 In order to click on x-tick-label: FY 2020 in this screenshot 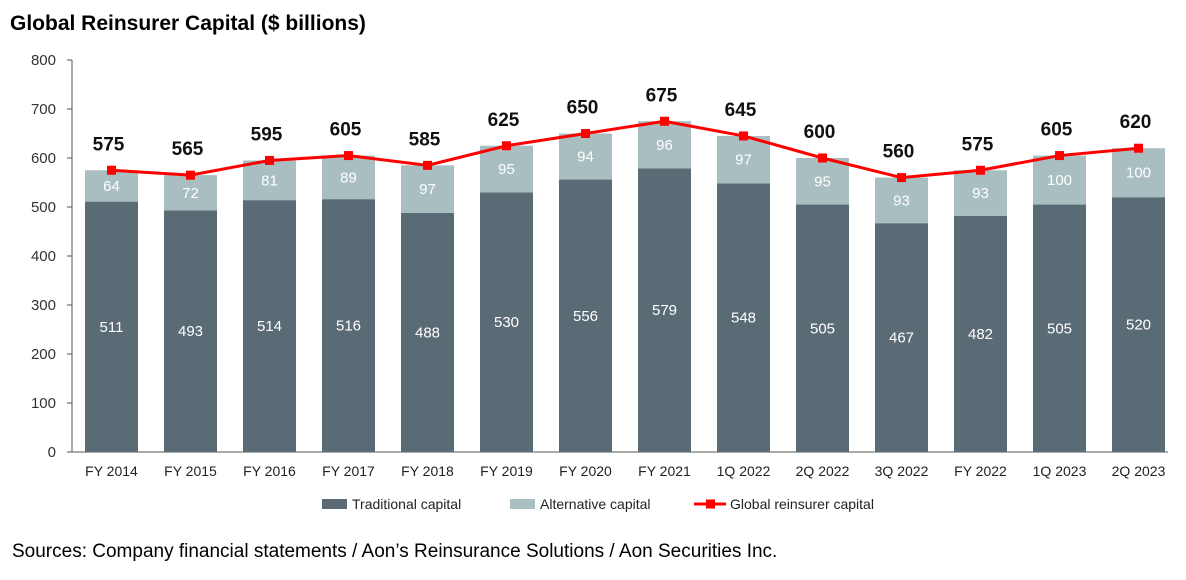, I will do `click(585, 471)`.